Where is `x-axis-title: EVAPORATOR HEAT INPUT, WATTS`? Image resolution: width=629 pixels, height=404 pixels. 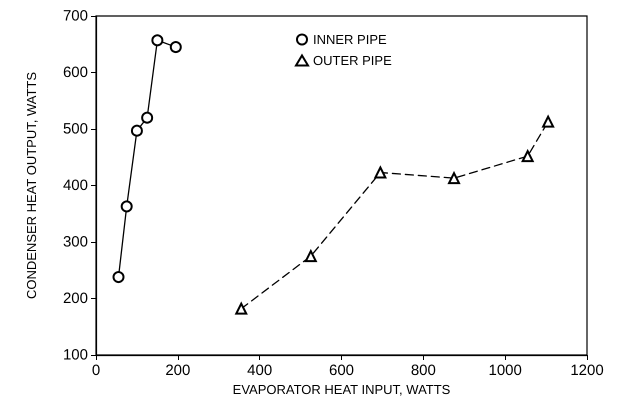 x-axis-title: EVAPORATOR HEAT INPUT, WATTS is located at coordinates (341, 389).